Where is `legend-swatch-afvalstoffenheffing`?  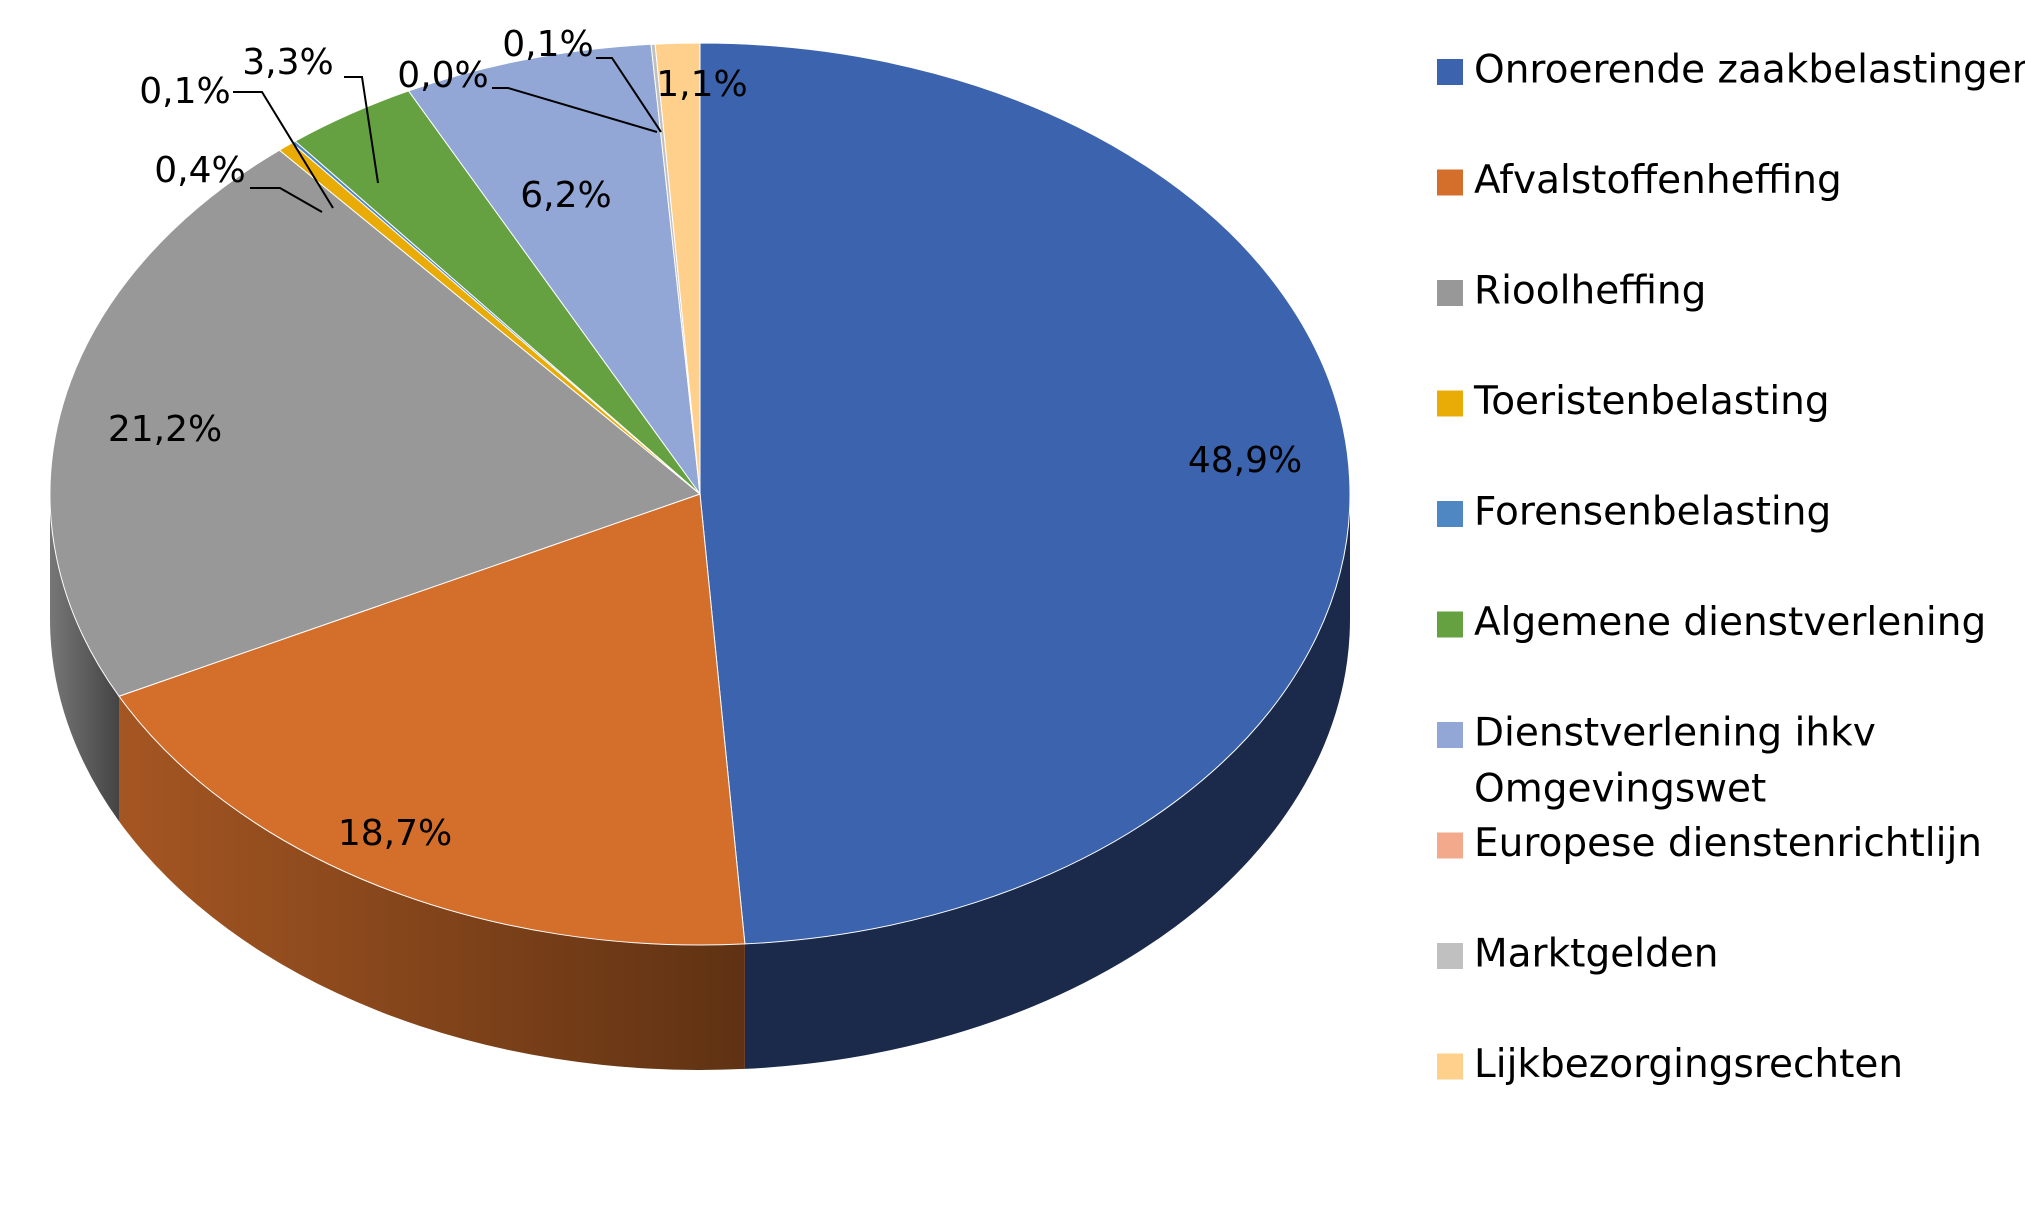
legend-swatch-afvalstoffenheffing is located at coordinates (1450, 182).